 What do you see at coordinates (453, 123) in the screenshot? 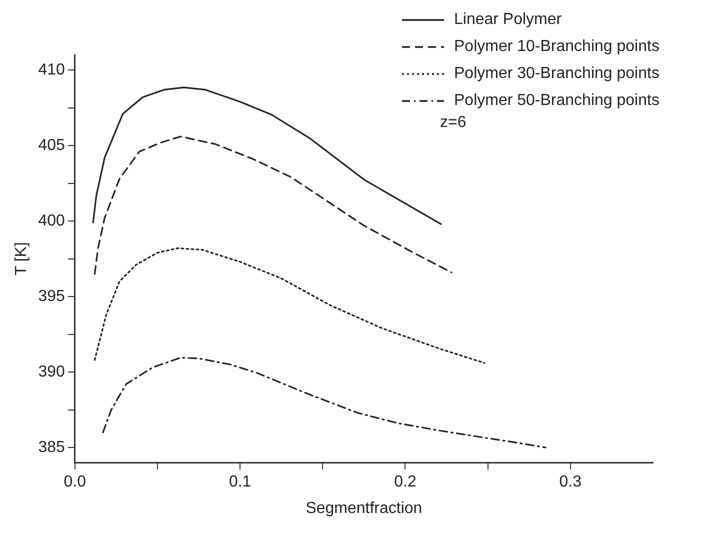
I see `annotation: z=6` at bounding box center [453, 123].